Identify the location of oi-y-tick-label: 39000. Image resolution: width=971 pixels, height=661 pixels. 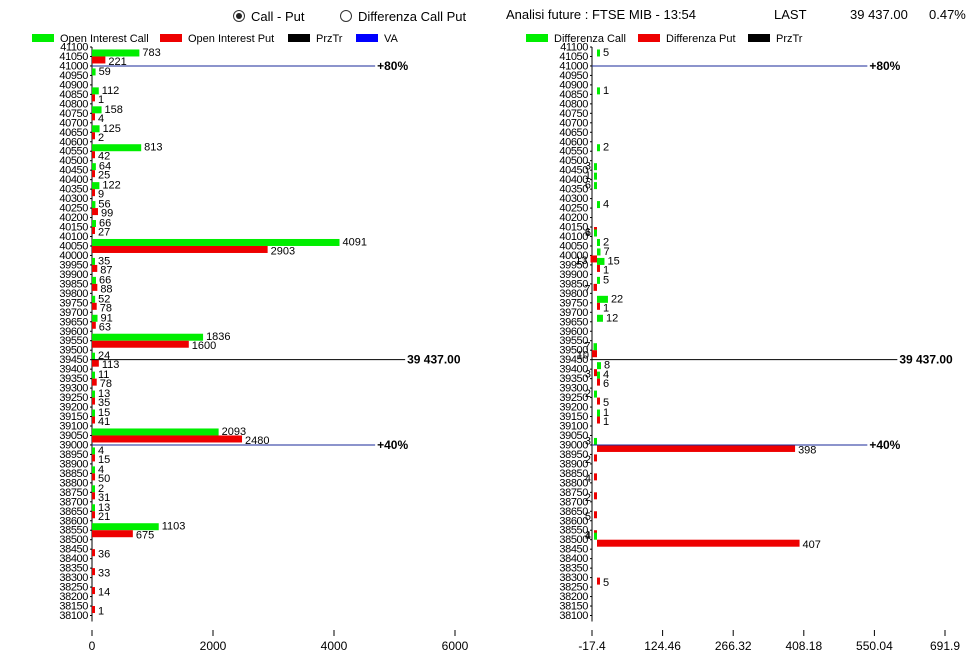
(73, 445).